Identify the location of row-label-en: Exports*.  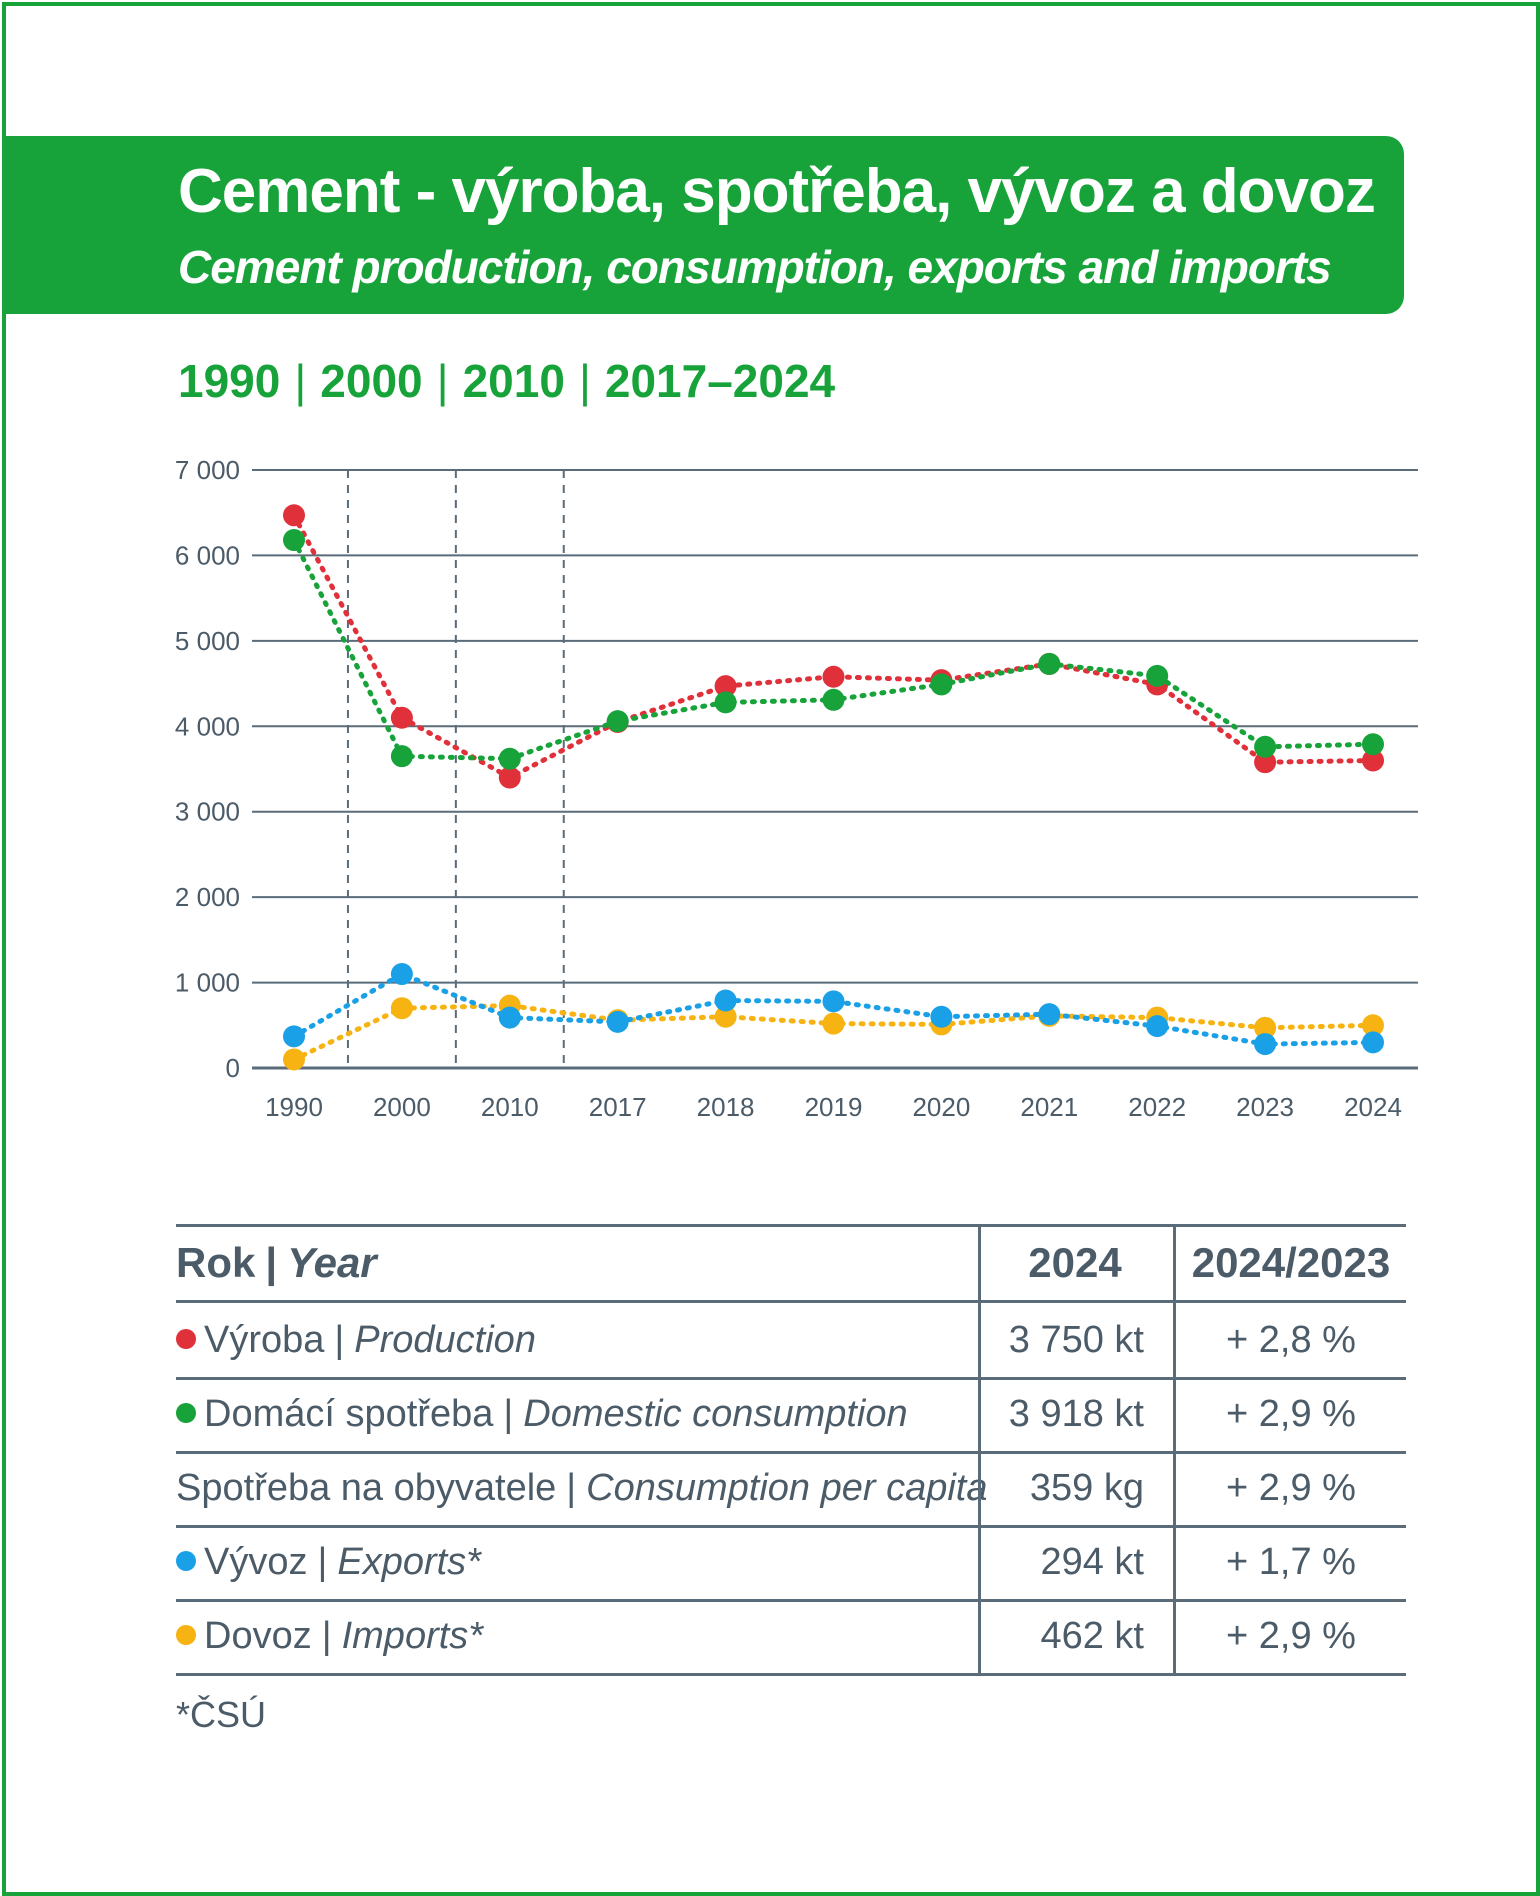
(409, 1562).